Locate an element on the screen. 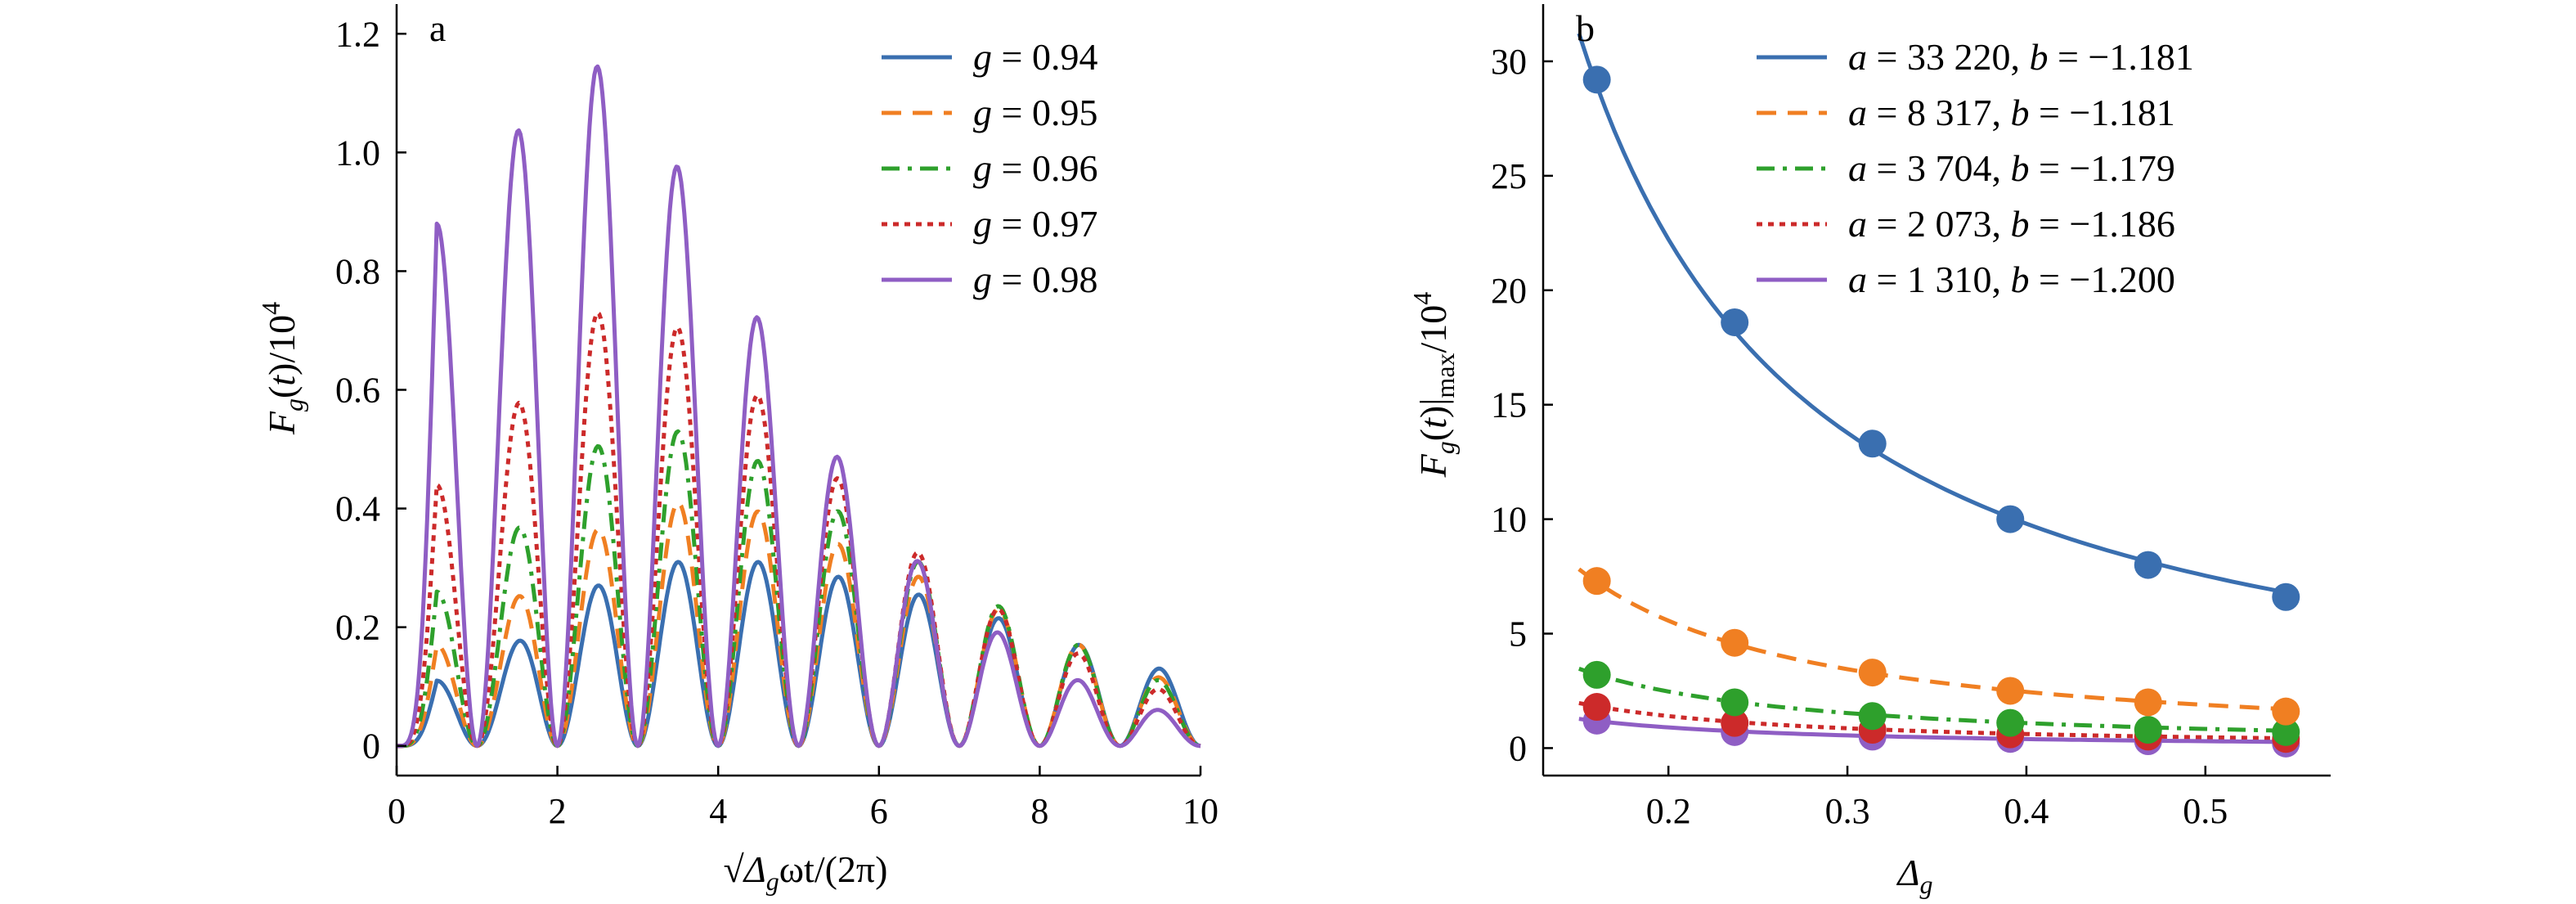 The height and width of the screenshot is (904, 2576). y-tick-label: 1.2 is located at coordinates (357, 34).